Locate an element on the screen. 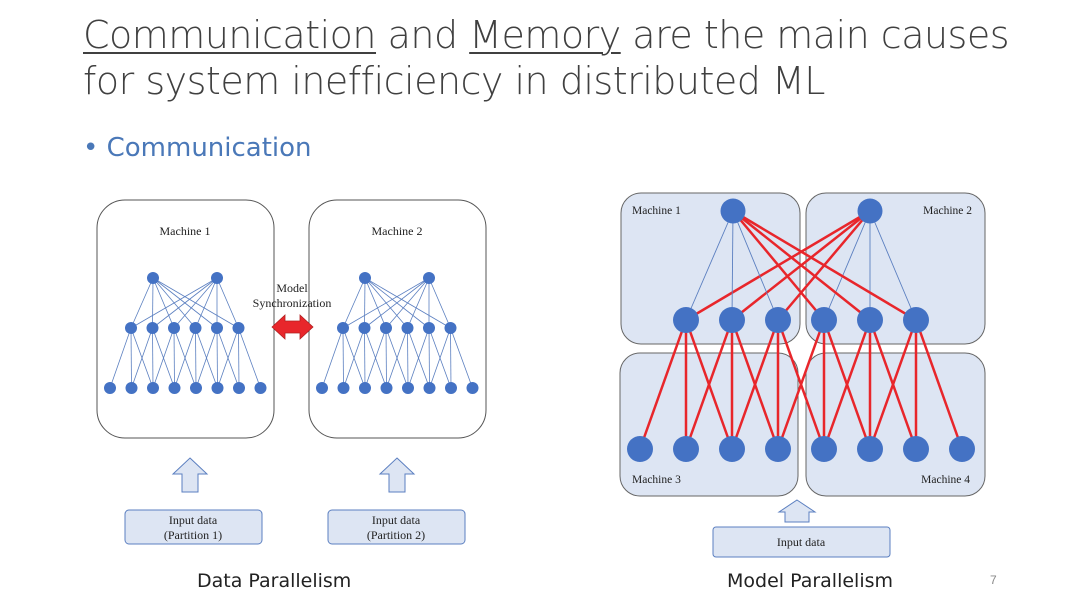 The image size is (1080, 608). mp-machine-1-box is located at coordinates (710, 268).